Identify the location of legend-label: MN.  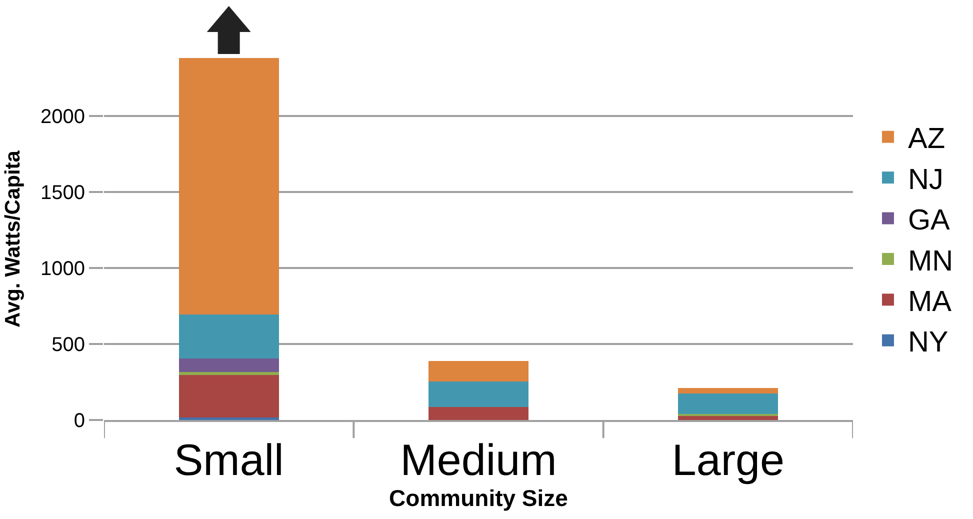
(931, 261).